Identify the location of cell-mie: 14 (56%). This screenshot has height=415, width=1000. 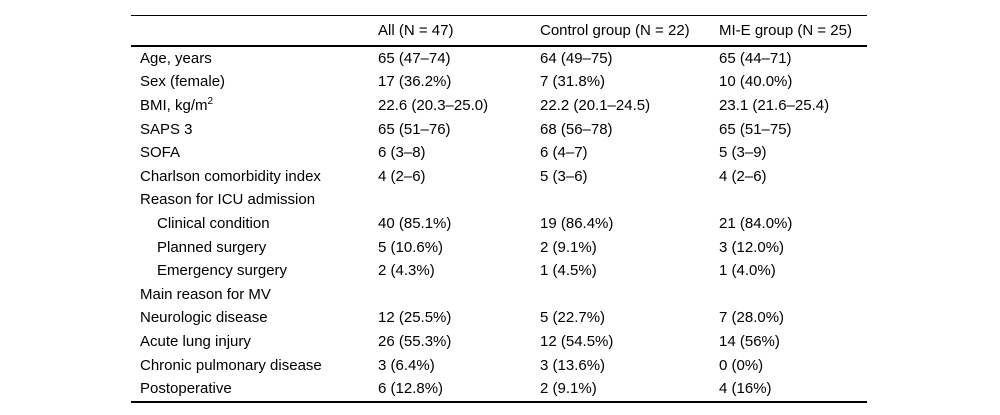
(749, 341).